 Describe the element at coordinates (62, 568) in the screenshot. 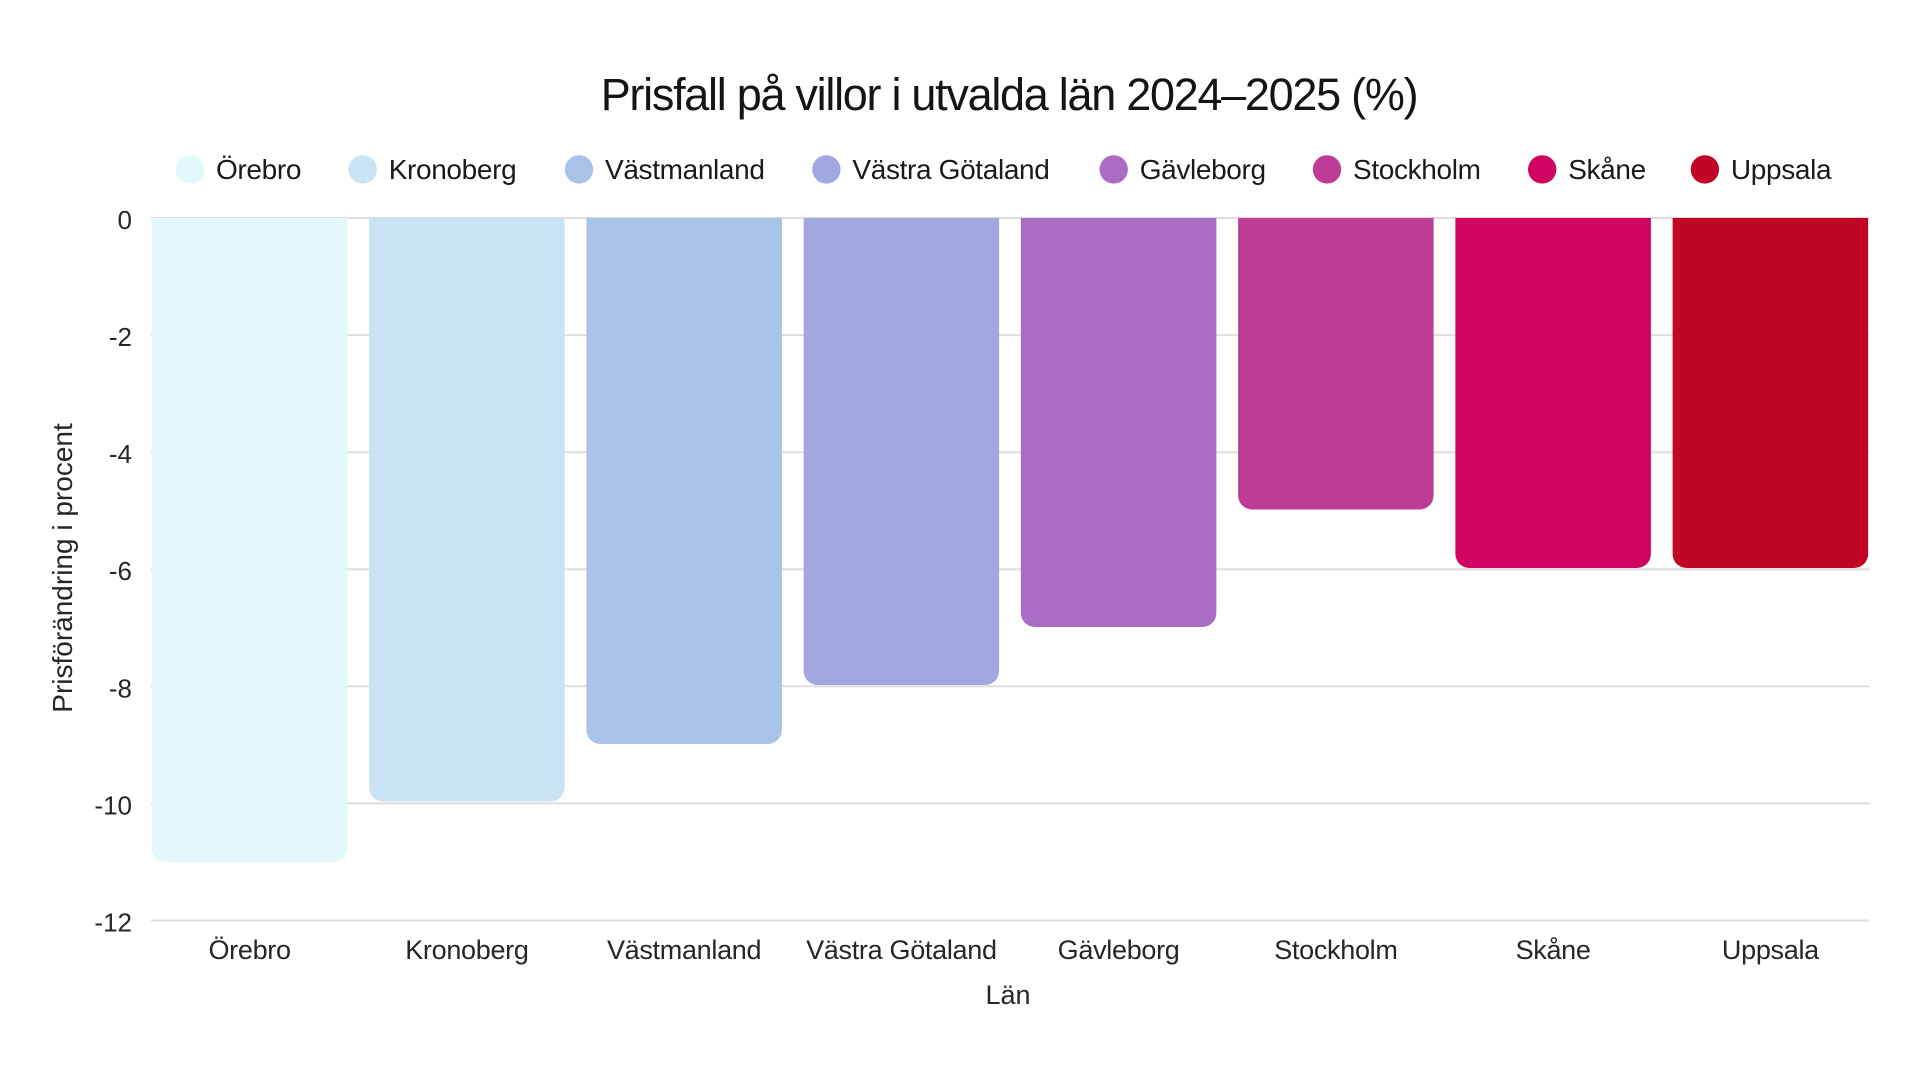

I see `svg-text: Prisförändring i procent` at that location.